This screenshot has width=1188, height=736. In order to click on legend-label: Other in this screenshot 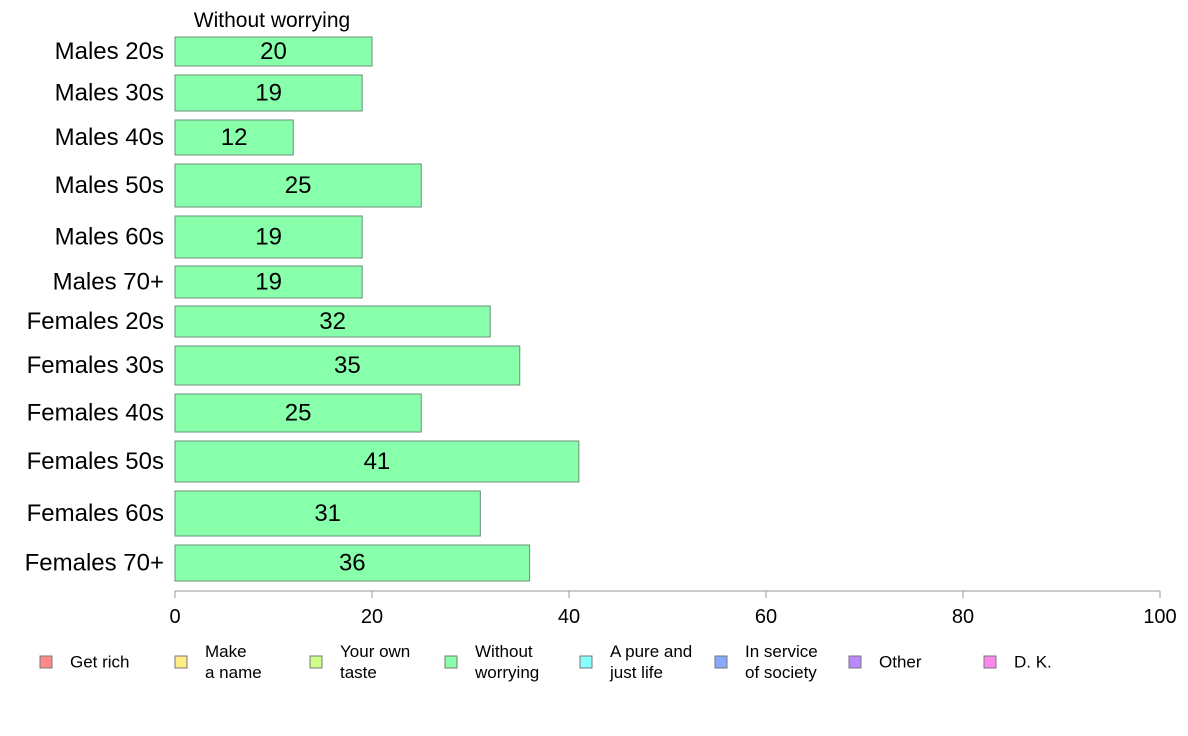, I will do `click(900, 662)`.